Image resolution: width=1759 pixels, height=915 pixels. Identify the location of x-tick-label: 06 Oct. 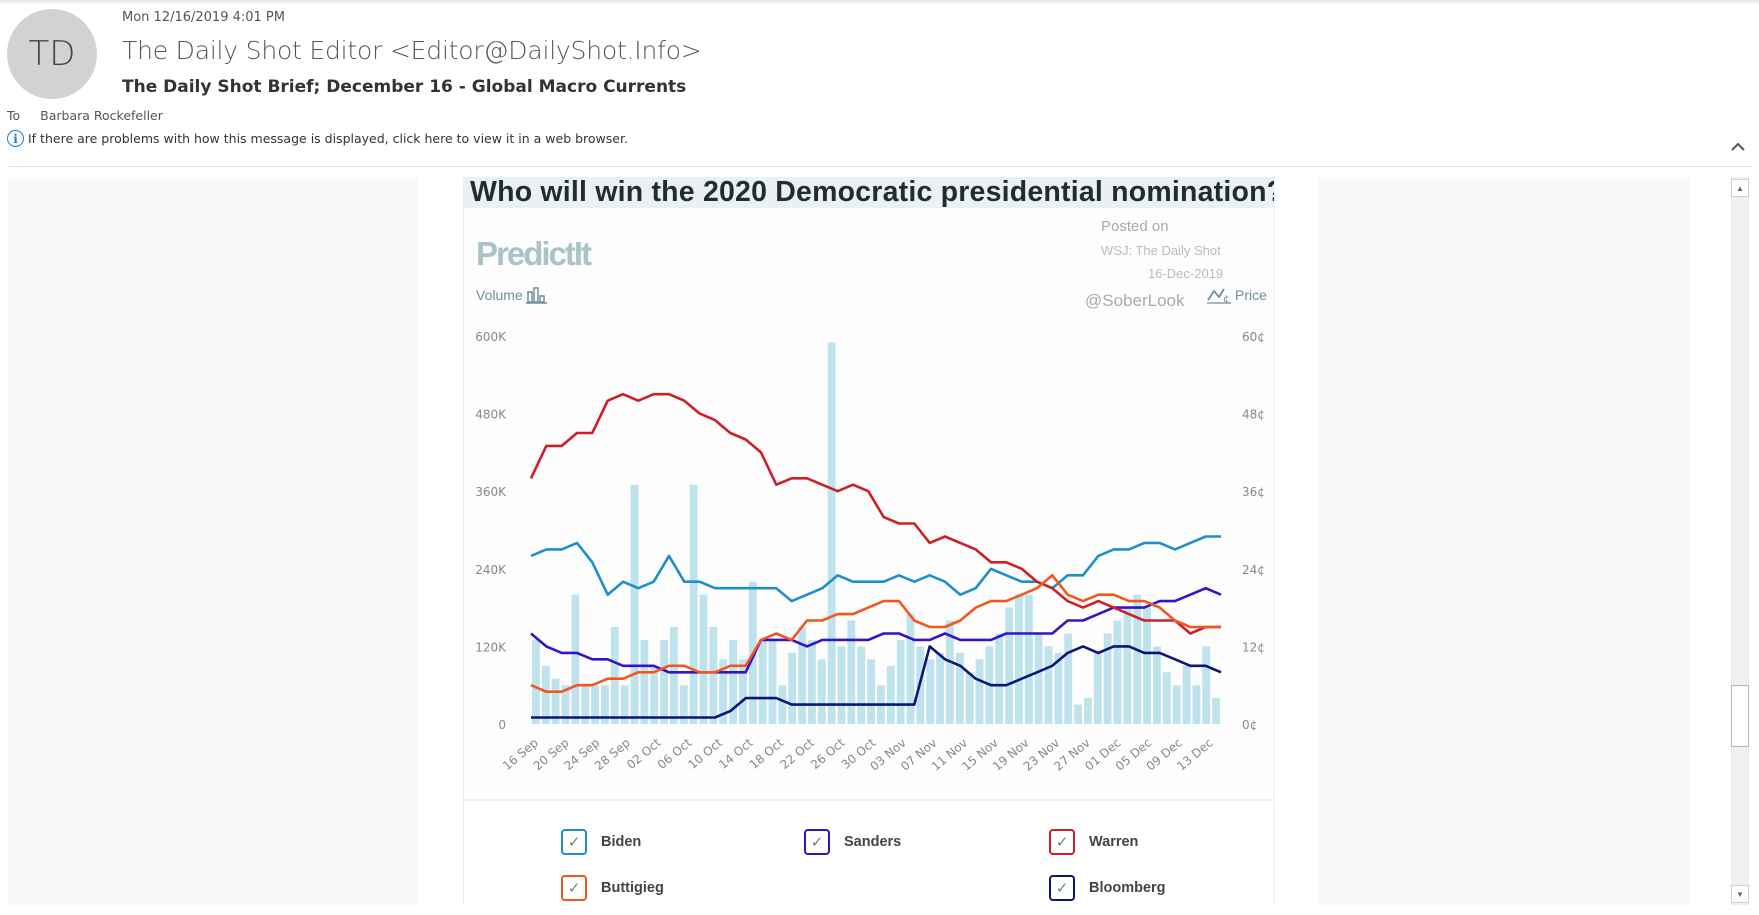
(675, 753).